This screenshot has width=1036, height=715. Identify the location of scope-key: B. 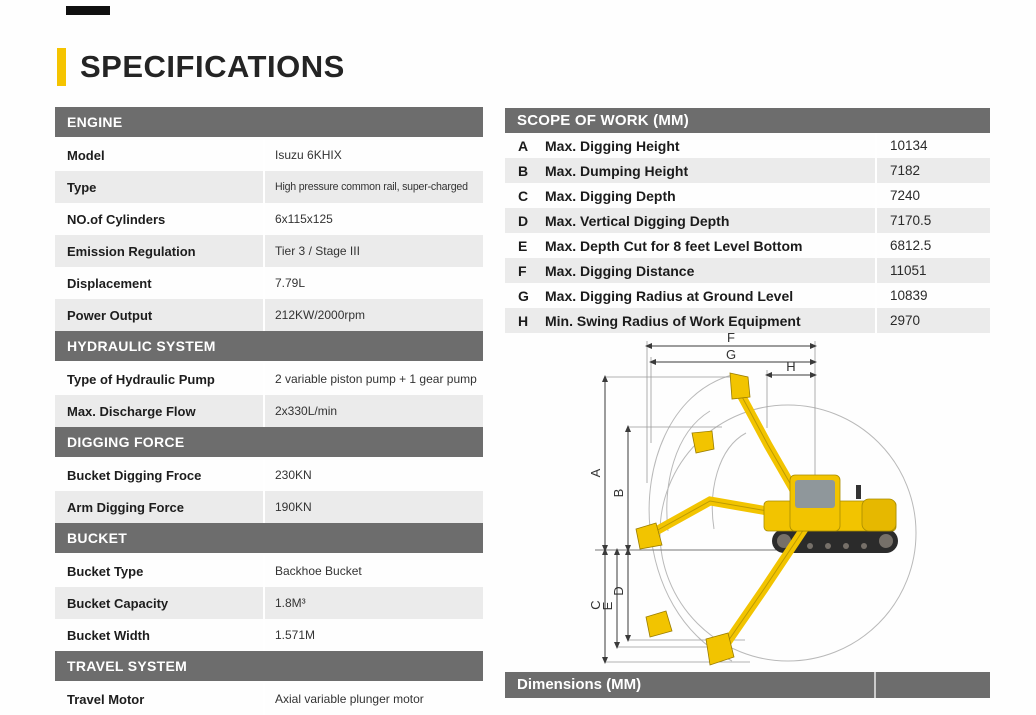
(523, 170).